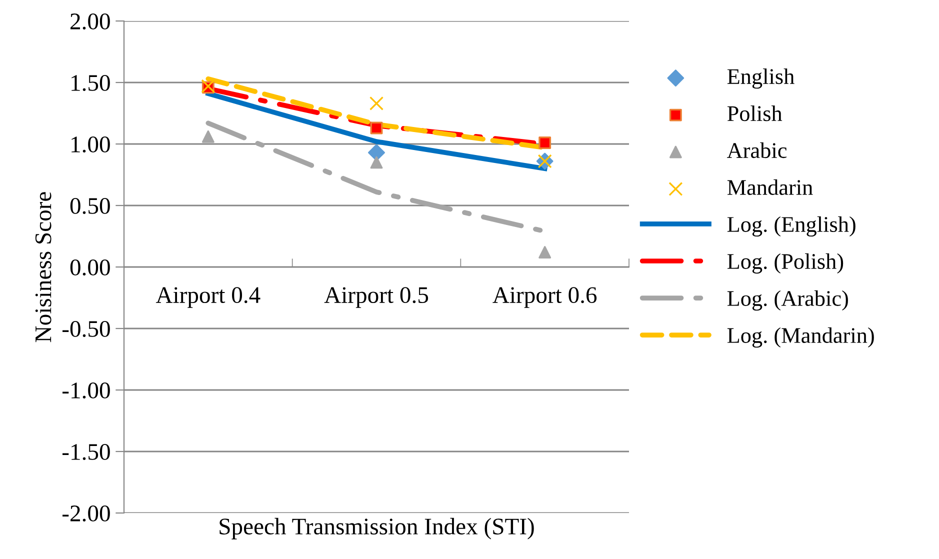 Image resolution: width=939 pixels, height=559 pixels. Describe the element at coordinates (86, 513) in the screenshot. I see `y-tick-label: -2.00` at that location.